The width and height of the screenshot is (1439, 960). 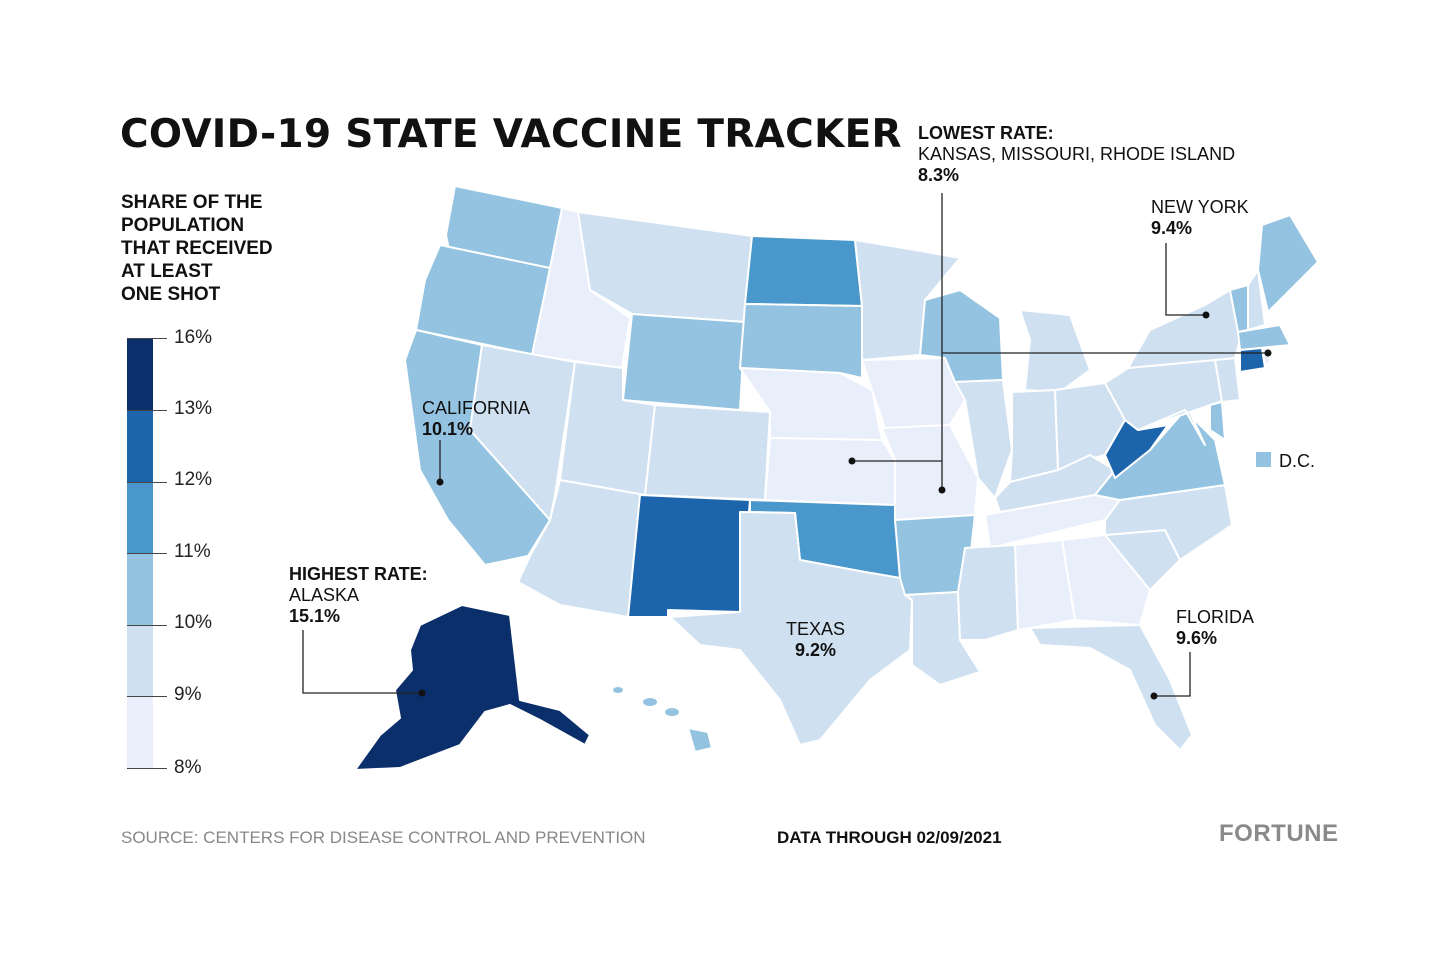 I want to click on state-texas, so click(x=791, y=628).